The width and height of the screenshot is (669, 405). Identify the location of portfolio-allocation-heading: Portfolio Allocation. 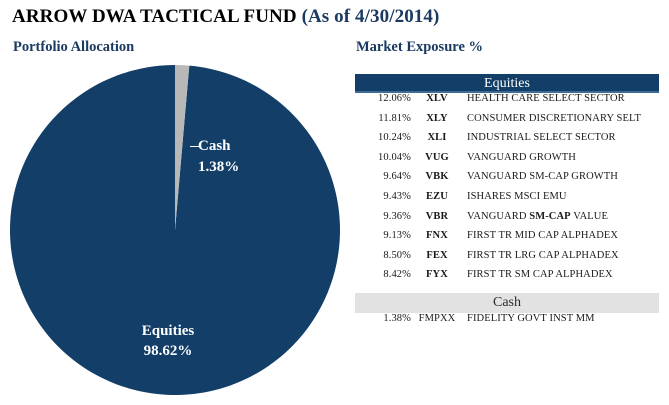
(74, 47).